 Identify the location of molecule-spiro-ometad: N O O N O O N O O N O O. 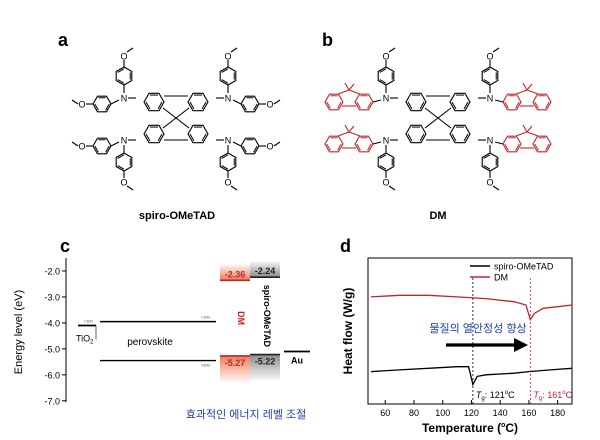
(176, 119).